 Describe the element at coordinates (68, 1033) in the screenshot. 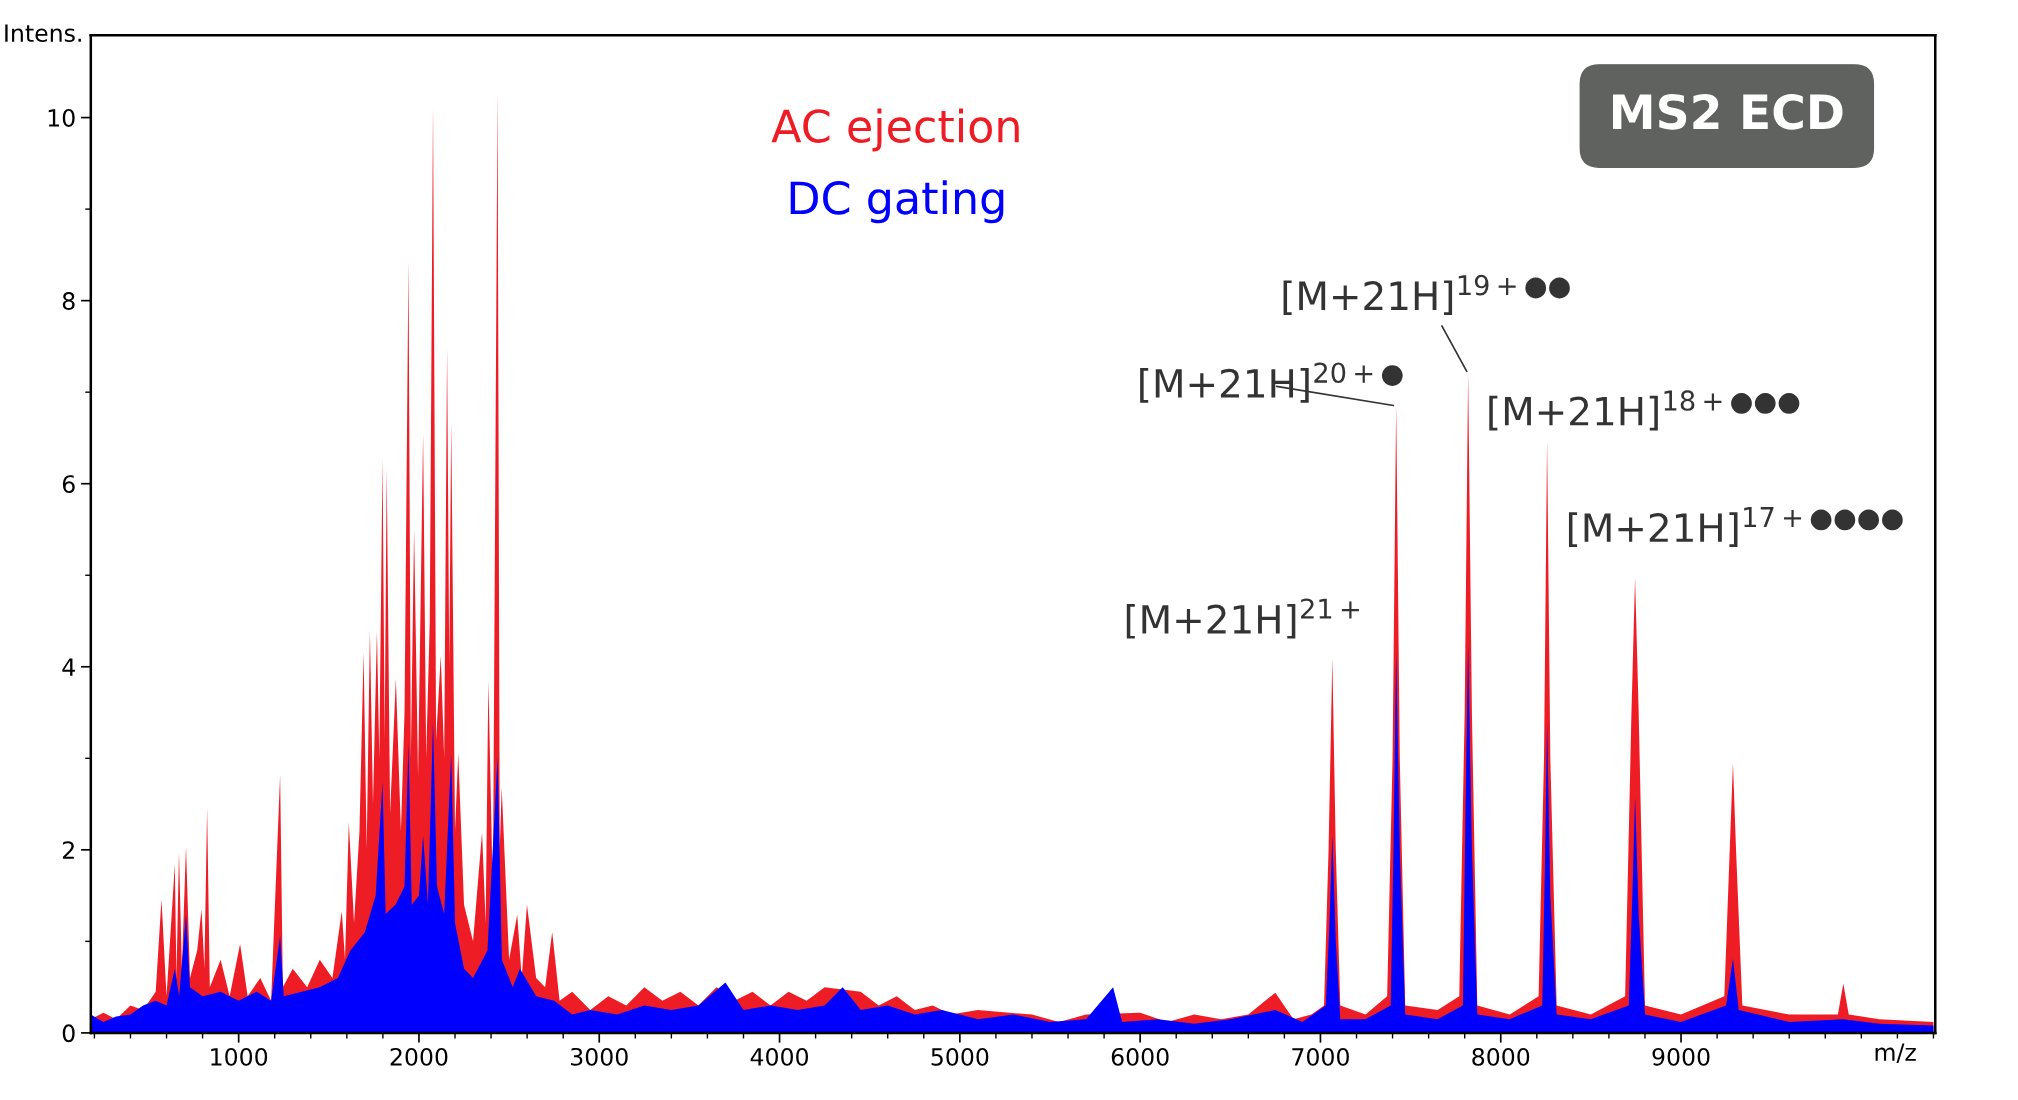

I see `y-tick-label: 0` at that location.